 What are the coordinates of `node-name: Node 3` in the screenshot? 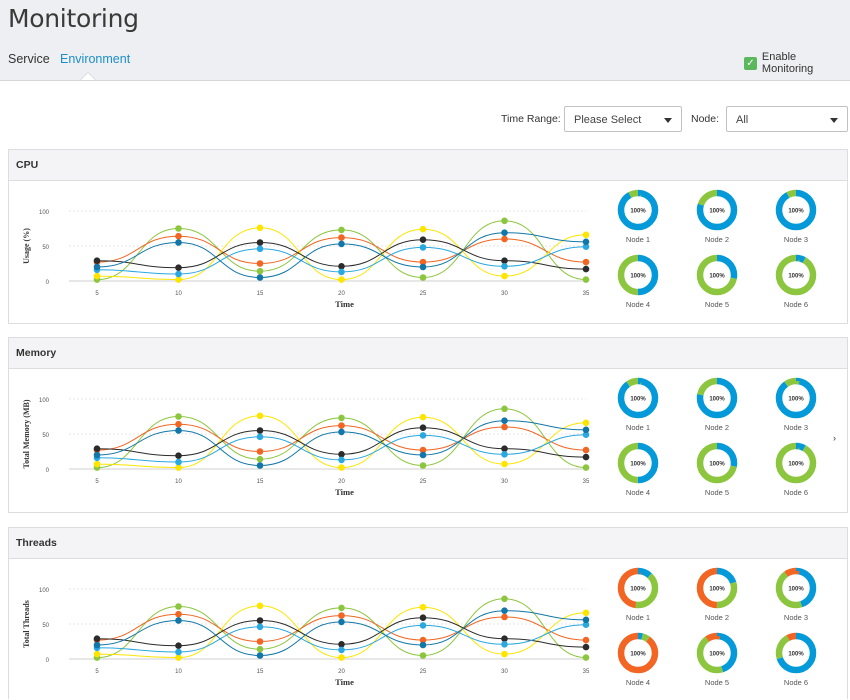 It's located at (796, 617).